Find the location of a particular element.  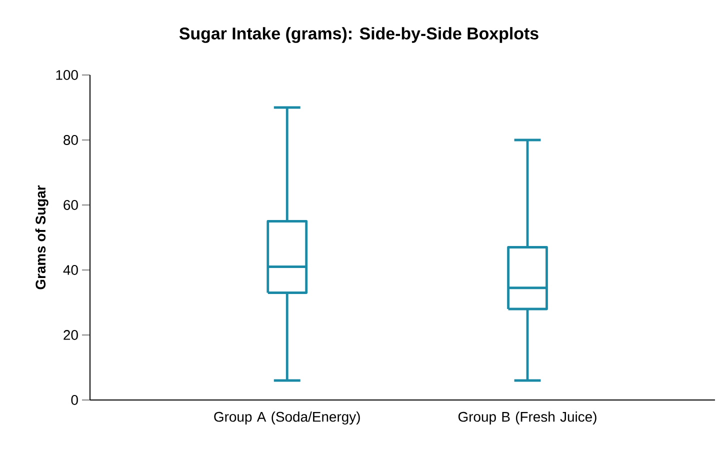

y-tick-label: 20 is located at coordinates (71, 335).